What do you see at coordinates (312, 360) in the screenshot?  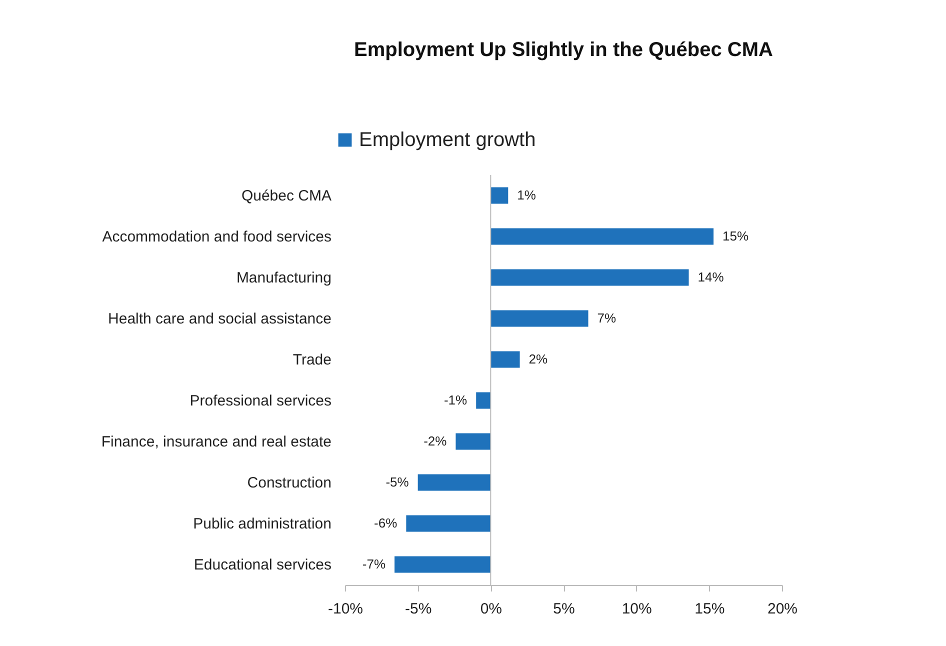 I see `y-tick-label: Trade` at bounding box center [312, 360].